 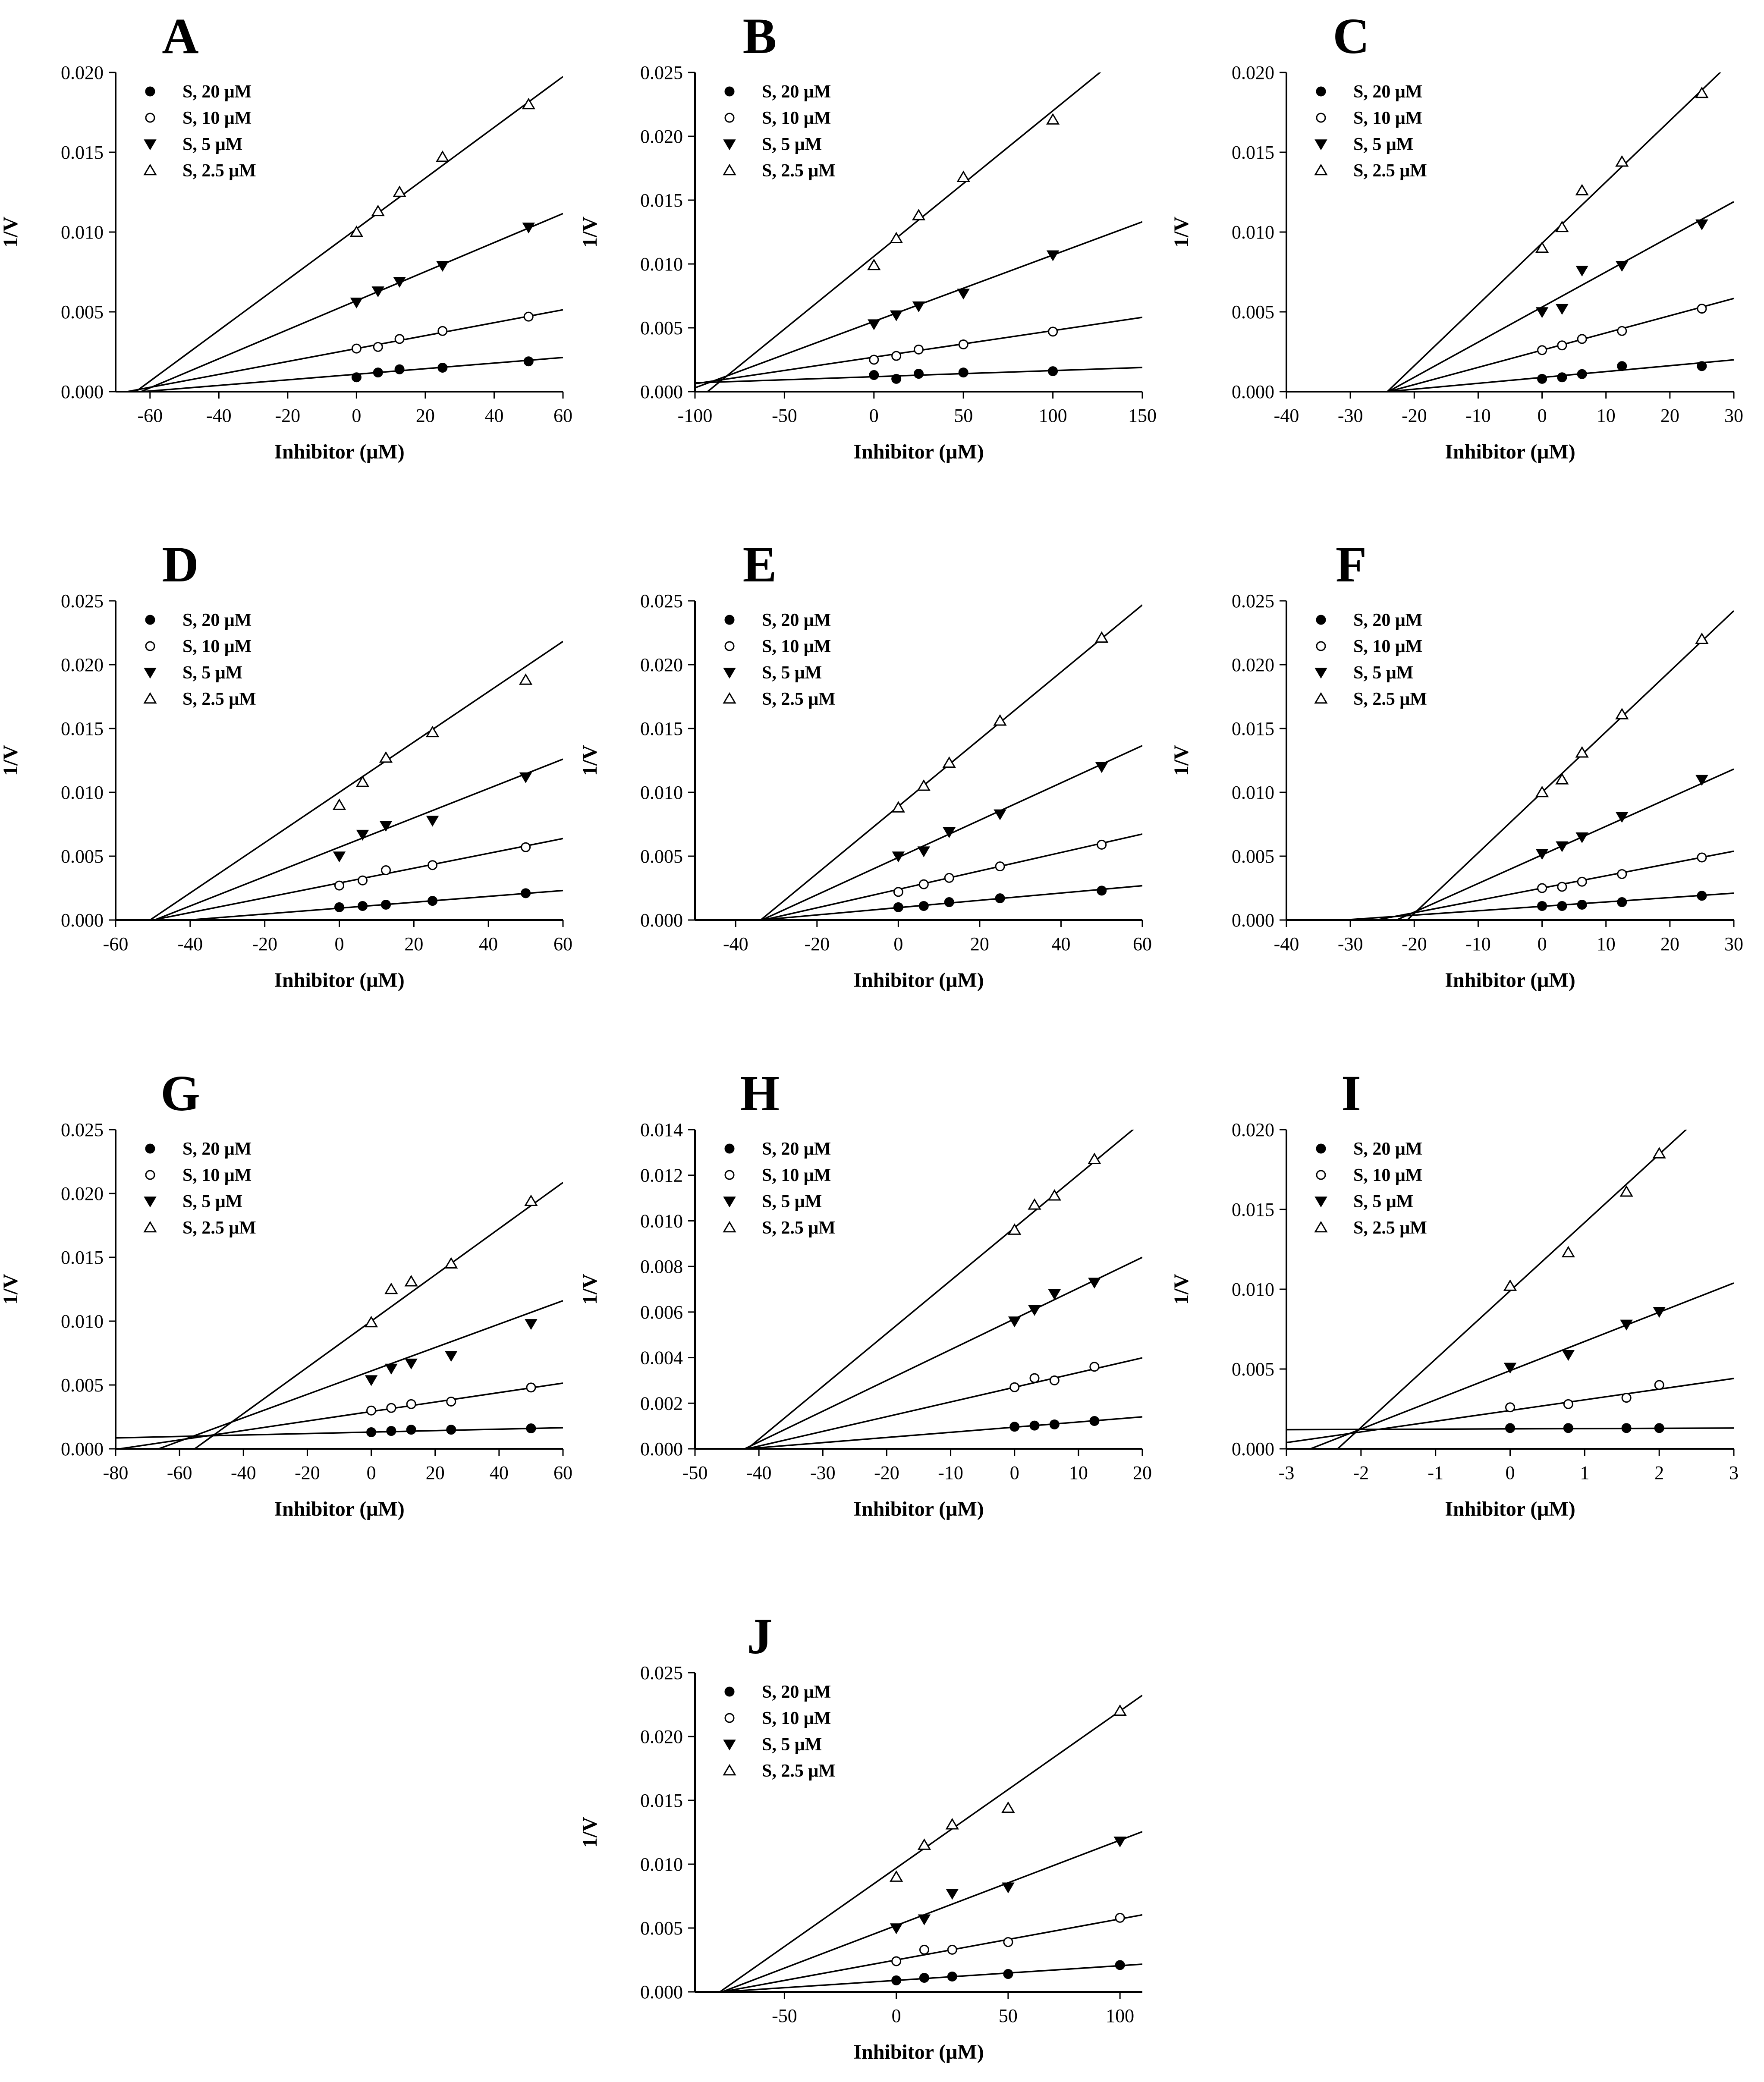 I want to click on y-axis-title: 1/V, so click(x=590, y=1289).